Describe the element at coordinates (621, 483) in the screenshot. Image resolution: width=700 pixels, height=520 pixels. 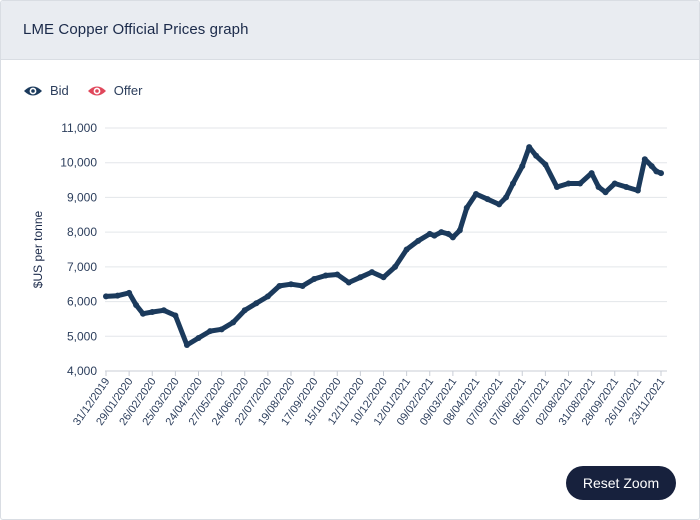
I see `reset-zoom-button: Reset Zoom` at that location.